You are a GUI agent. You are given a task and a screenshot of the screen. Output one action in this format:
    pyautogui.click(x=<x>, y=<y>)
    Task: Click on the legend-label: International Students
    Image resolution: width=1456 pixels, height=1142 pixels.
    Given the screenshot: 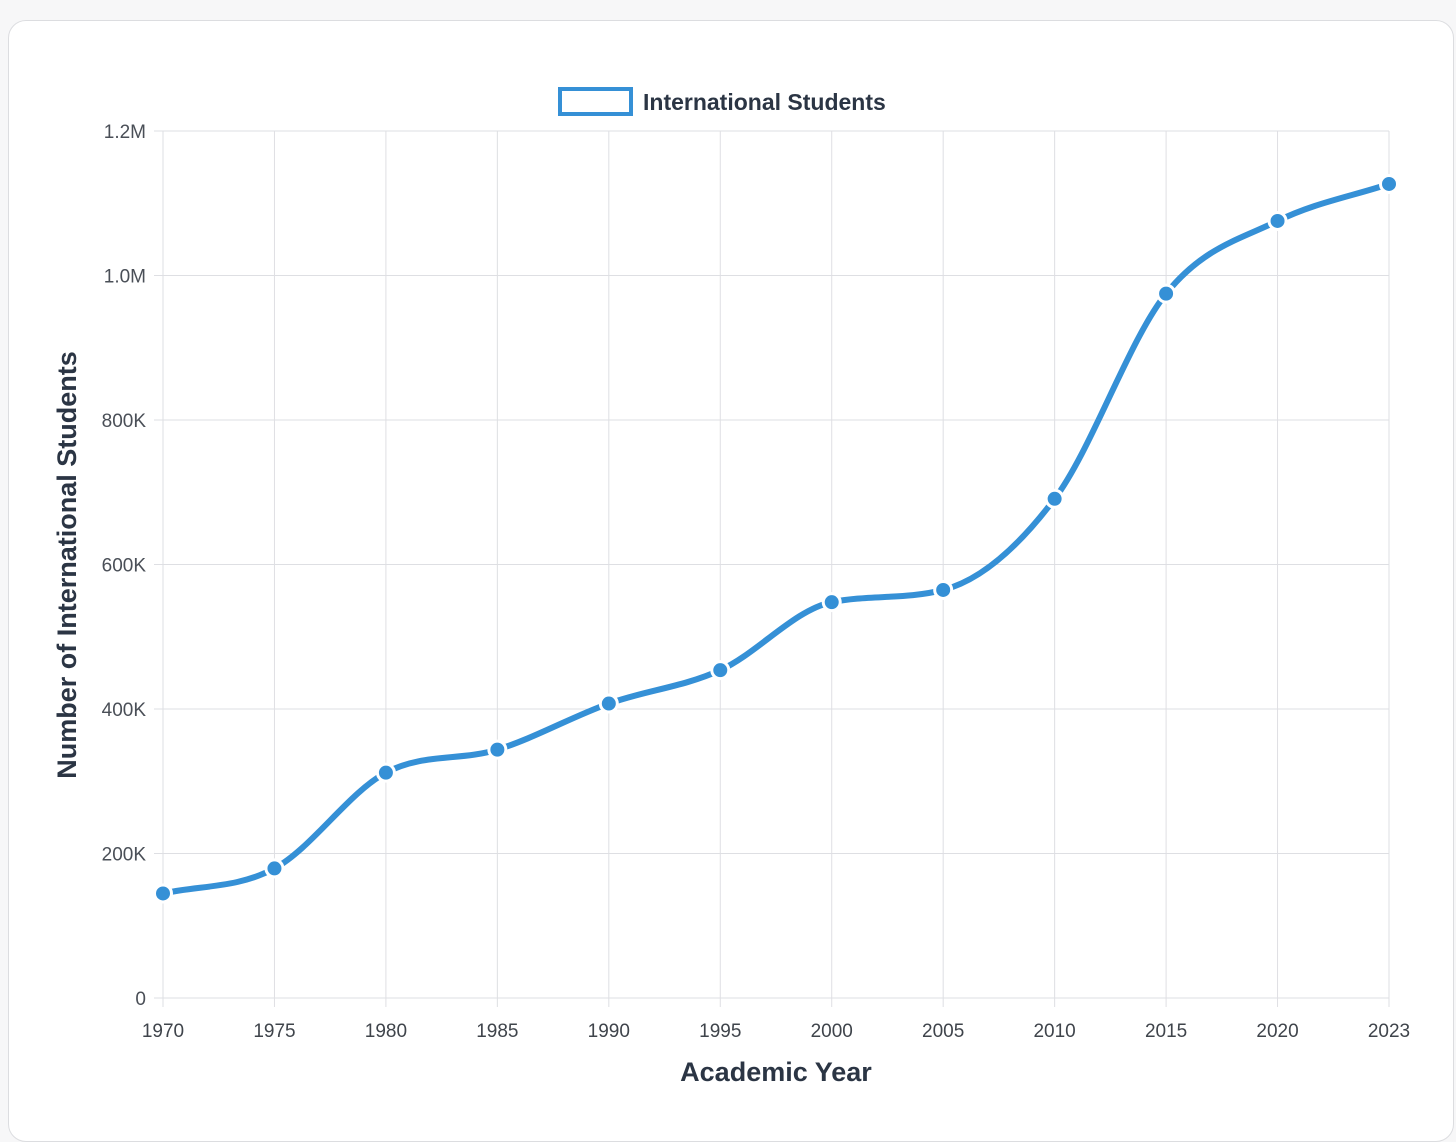 What is the action you would take?
    pyautogui.click(x=764, y=102)
    